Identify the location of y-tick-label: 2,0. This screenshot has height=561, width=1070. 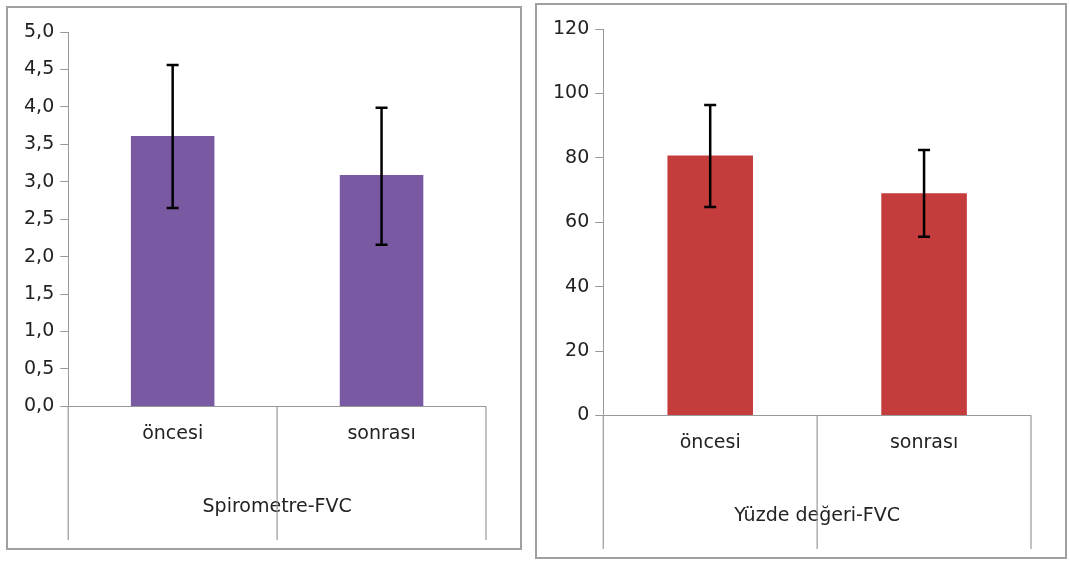
(39, 254).